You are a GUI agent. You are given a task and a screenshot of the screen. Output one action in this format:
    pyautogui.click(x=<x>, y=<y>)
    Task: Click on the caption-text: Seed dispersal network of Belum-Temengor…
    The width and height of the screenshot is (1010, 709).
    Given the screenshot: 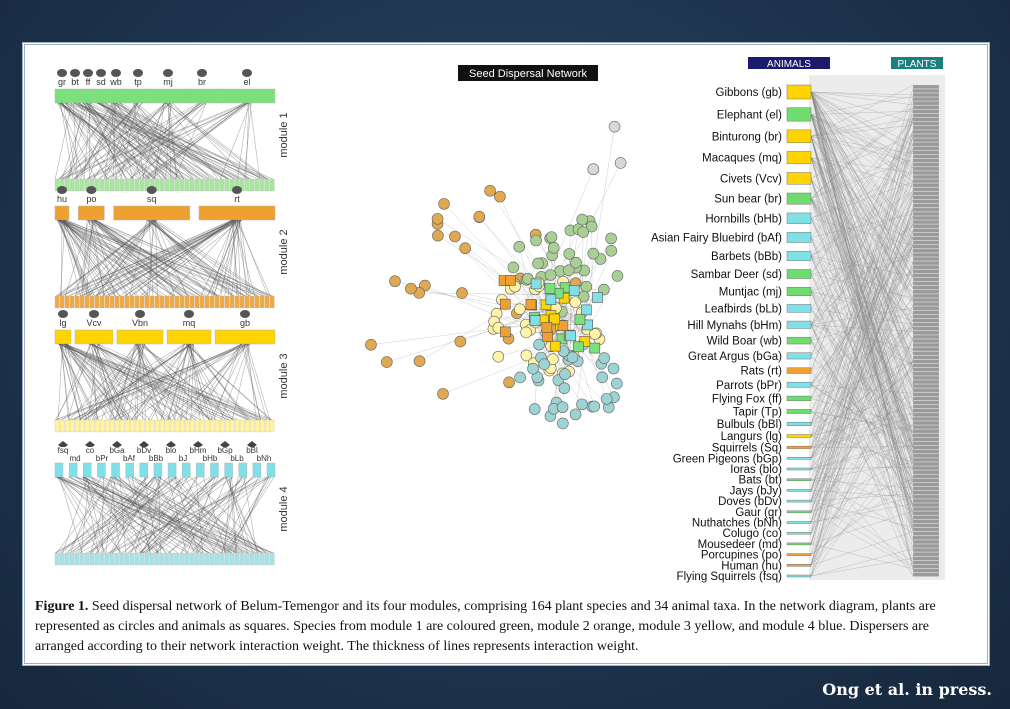 What is the action you would take?
    pyautogui.click(x=485, y=626)
    